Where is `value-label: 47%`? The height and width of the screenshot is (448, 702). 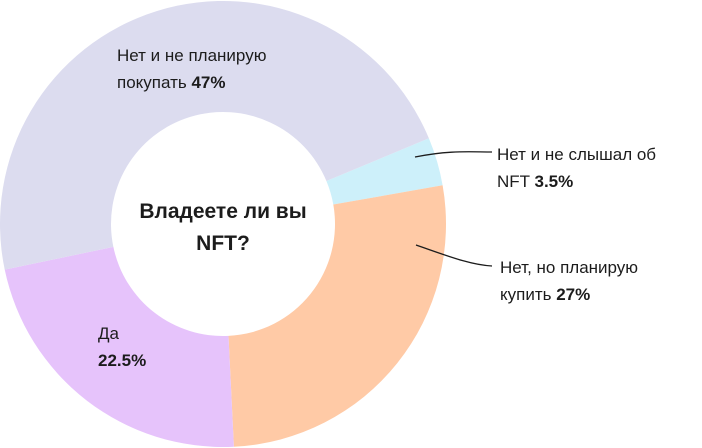
value-label: 47% is located at coordinates (208, 82).